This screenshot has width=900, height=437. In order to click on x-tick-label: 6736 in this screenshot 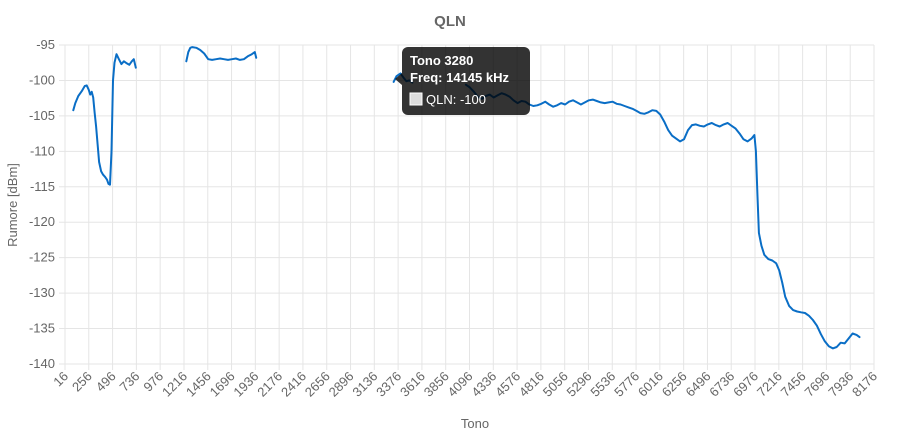, I will do `click(721, 384)`.